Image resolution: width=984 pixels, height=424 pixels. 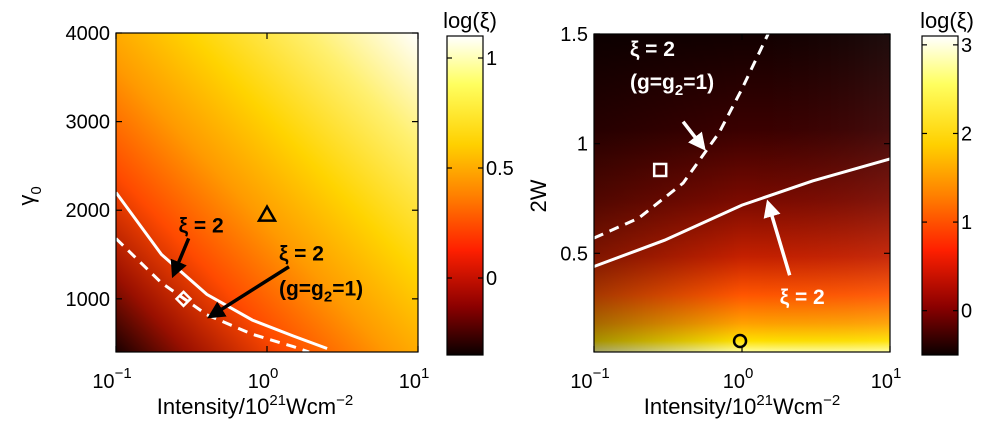 I want to click on left-colorbar-fill, so click(x=465, y=195).